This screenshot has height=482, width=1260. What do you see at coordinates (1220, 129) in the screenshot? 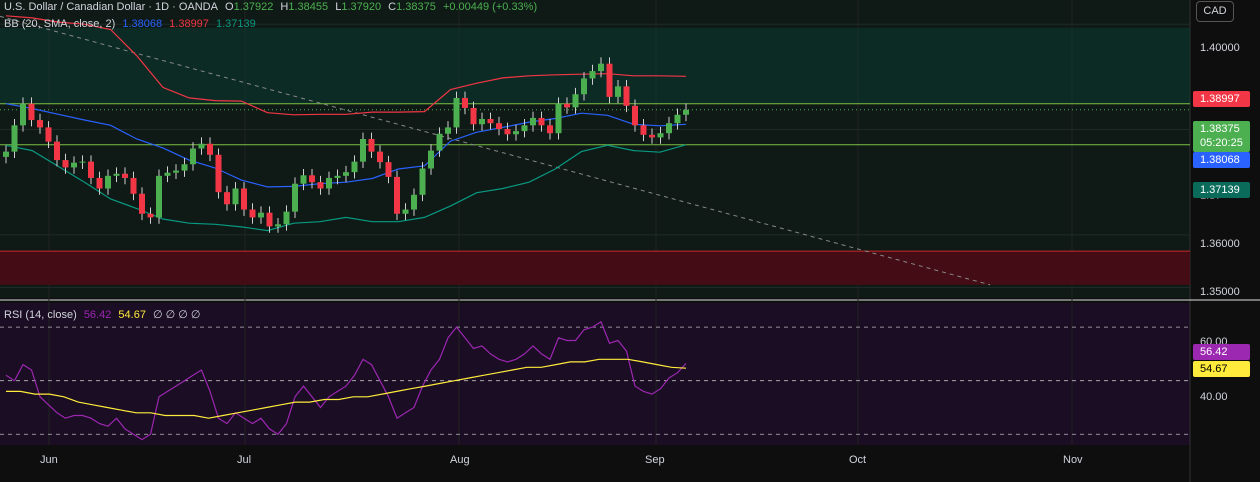
I see `last-price-value: 1.38375` at bounding box center [1220, 129].